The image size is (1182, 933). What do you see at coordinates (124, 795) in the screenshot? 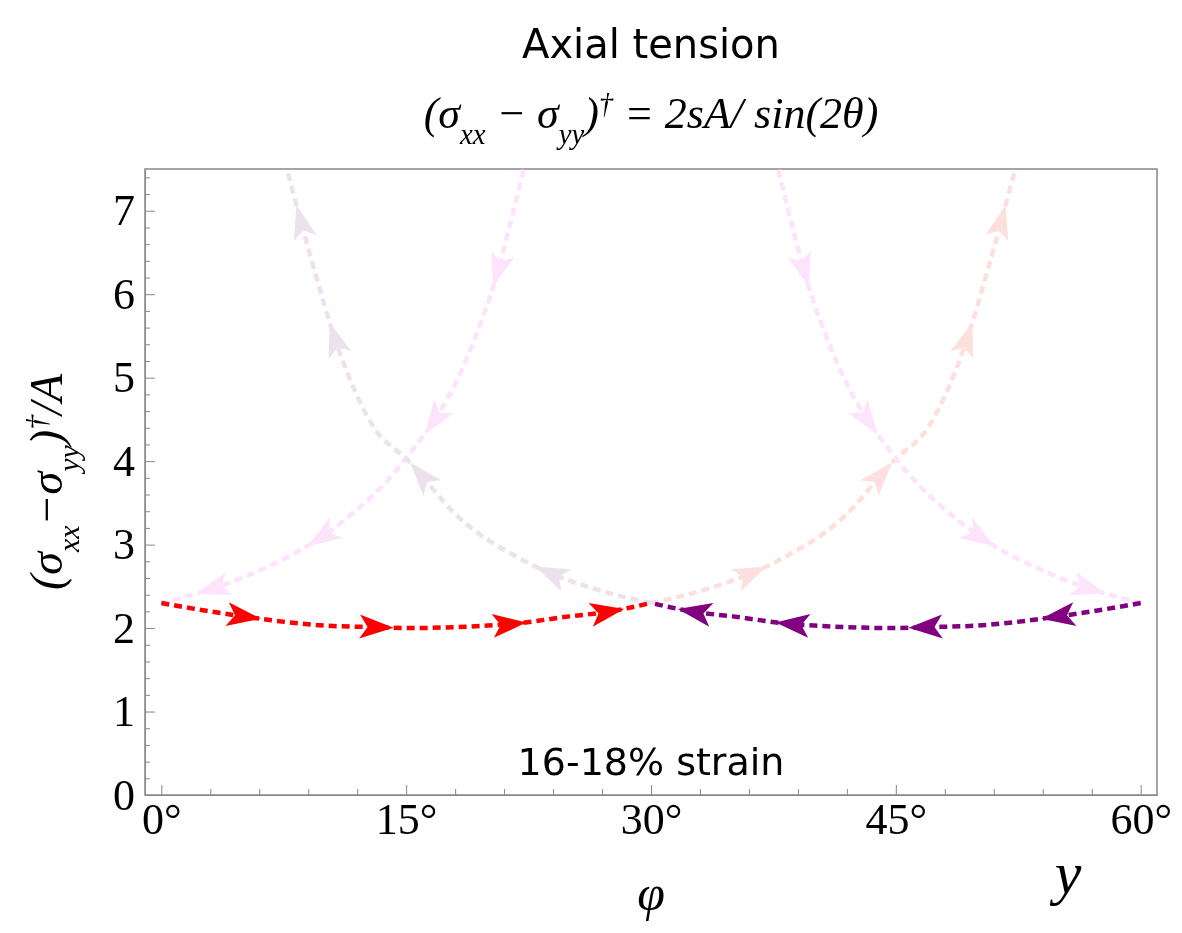
I see `y-tick-label: 0` at bounding box center [124, 795].